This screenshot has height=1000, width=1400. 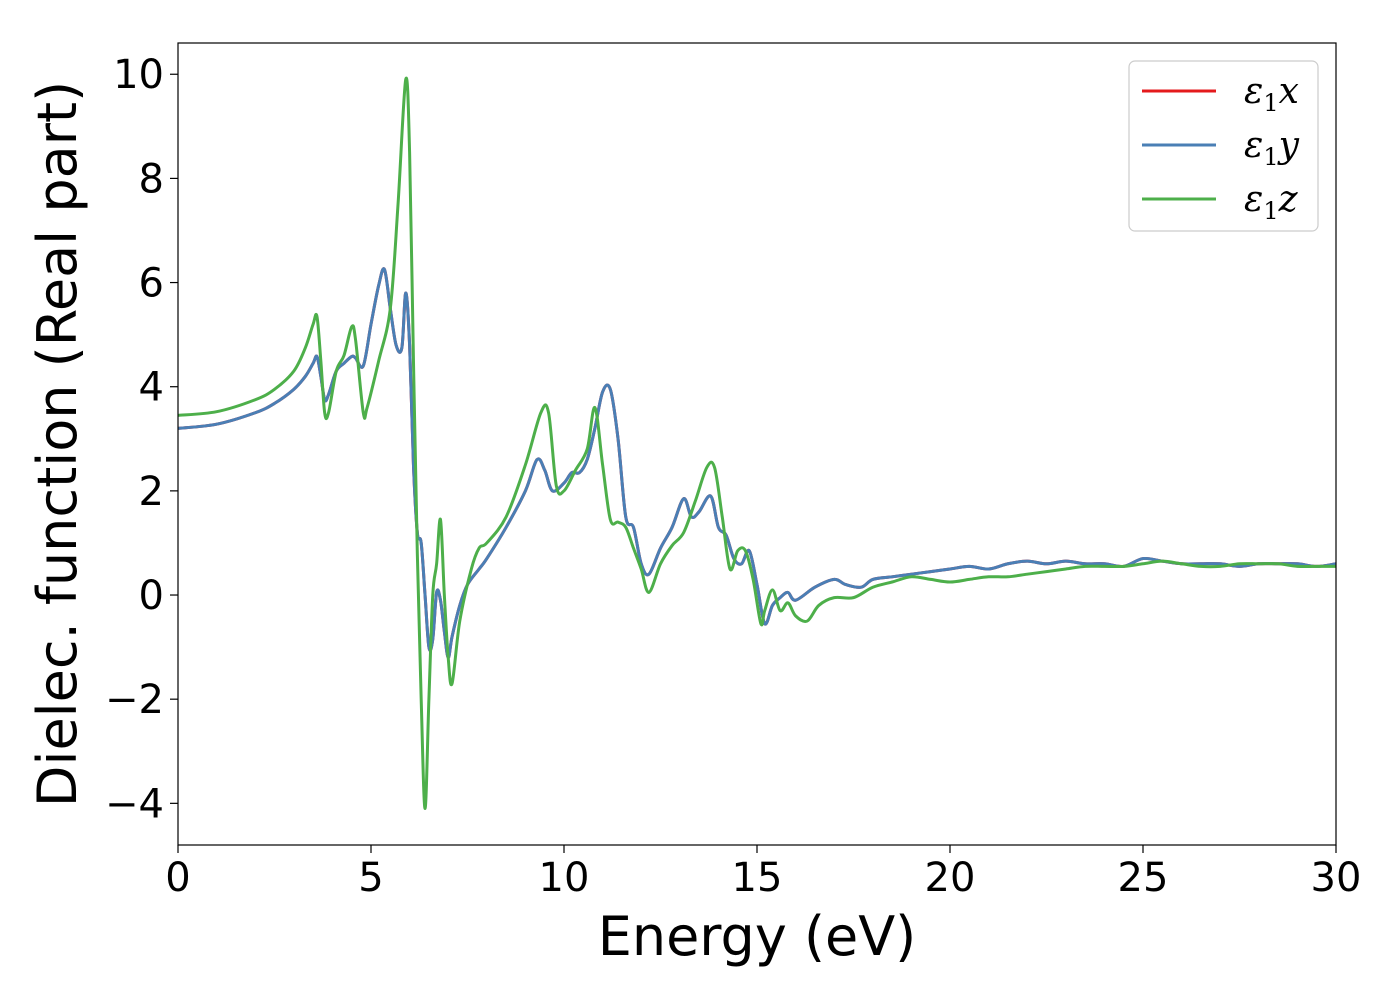 I want to click on x-tick-label: 10, so click(x=564, y=878).